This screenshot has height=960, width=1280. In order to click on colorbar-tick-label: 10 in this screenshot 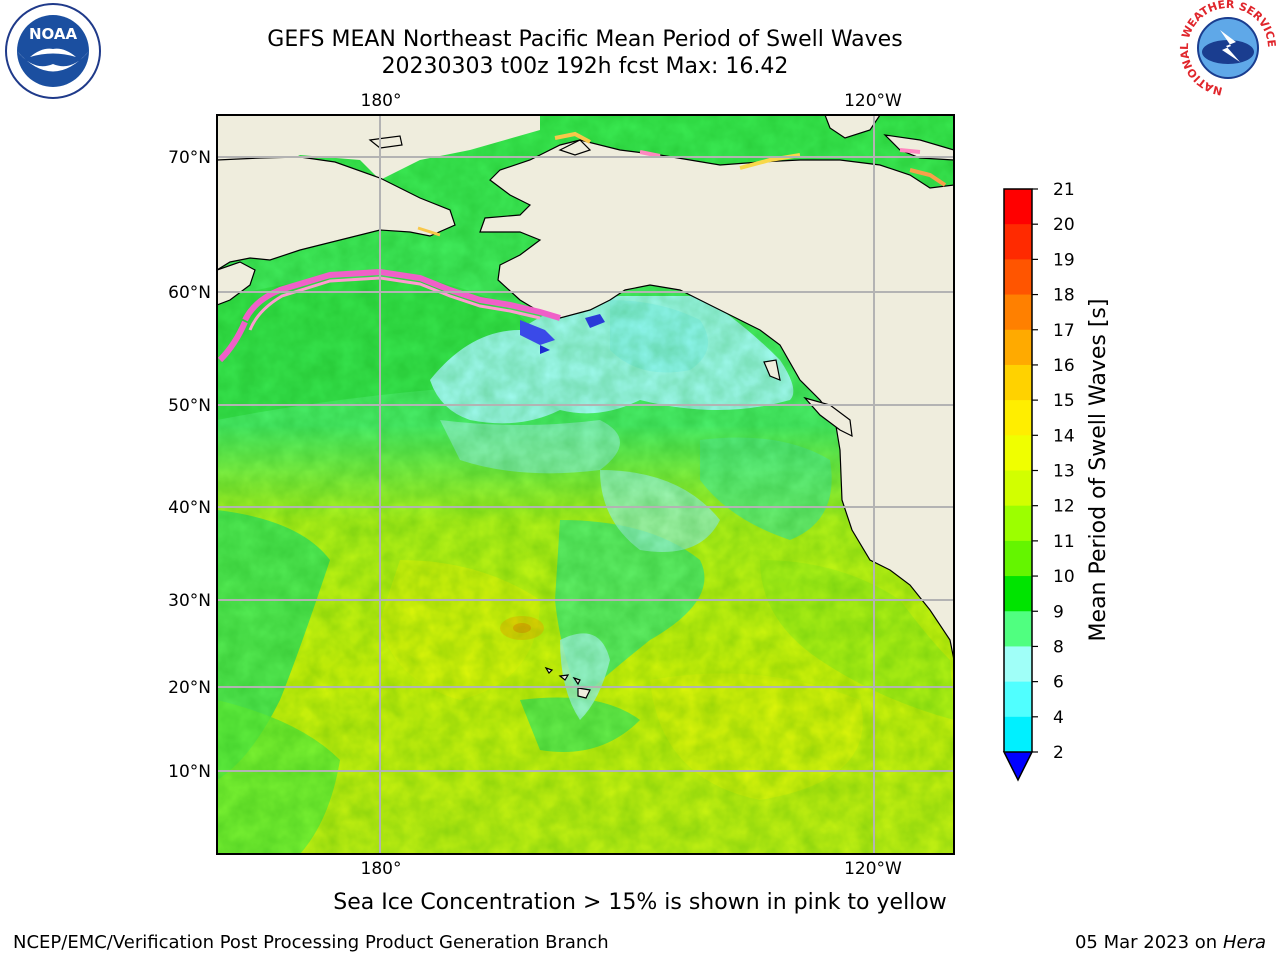, I will do `click(1064, 577)`.